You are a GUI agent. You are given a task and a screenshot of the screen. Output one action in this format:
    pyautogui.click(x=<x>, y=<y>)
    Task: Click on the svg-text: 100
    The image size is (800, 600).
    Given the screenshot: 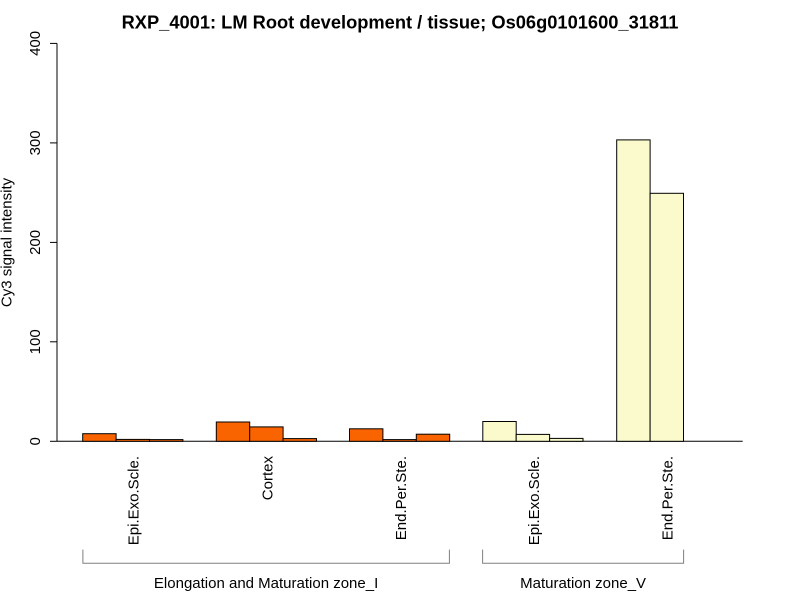 What is the action you would take?
    pyautogui.click(x=35, y=341)
    